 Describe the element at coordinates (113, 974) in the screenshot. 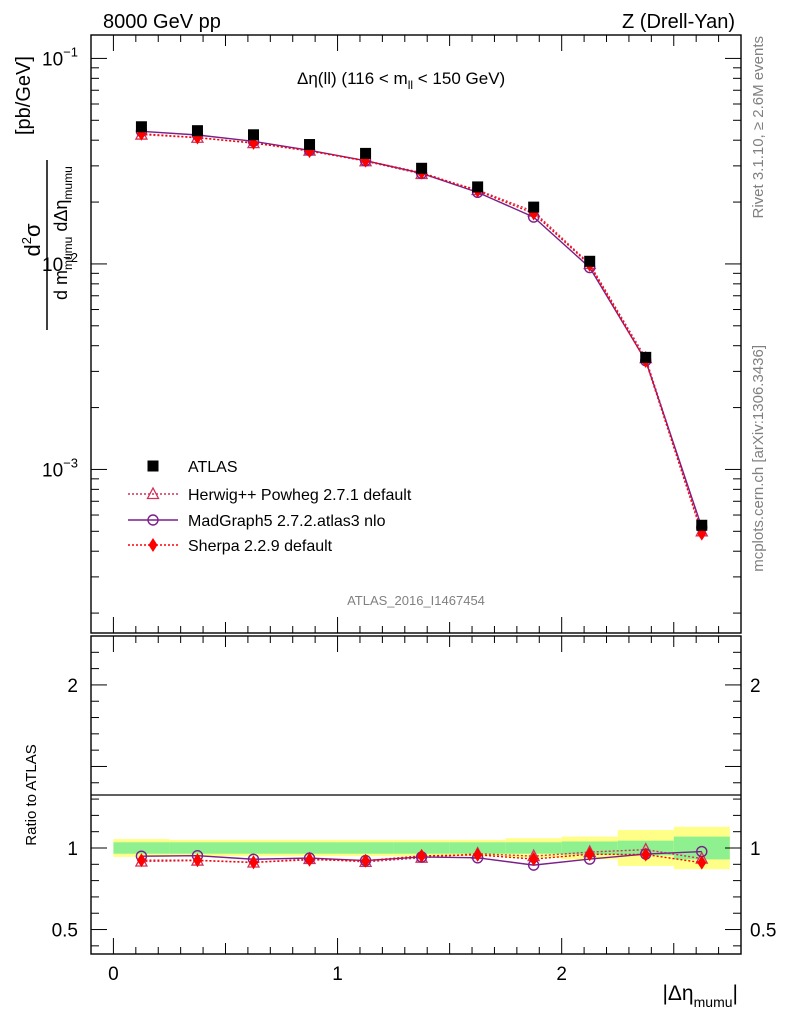

I see `x-tick-label: 0` at that location.